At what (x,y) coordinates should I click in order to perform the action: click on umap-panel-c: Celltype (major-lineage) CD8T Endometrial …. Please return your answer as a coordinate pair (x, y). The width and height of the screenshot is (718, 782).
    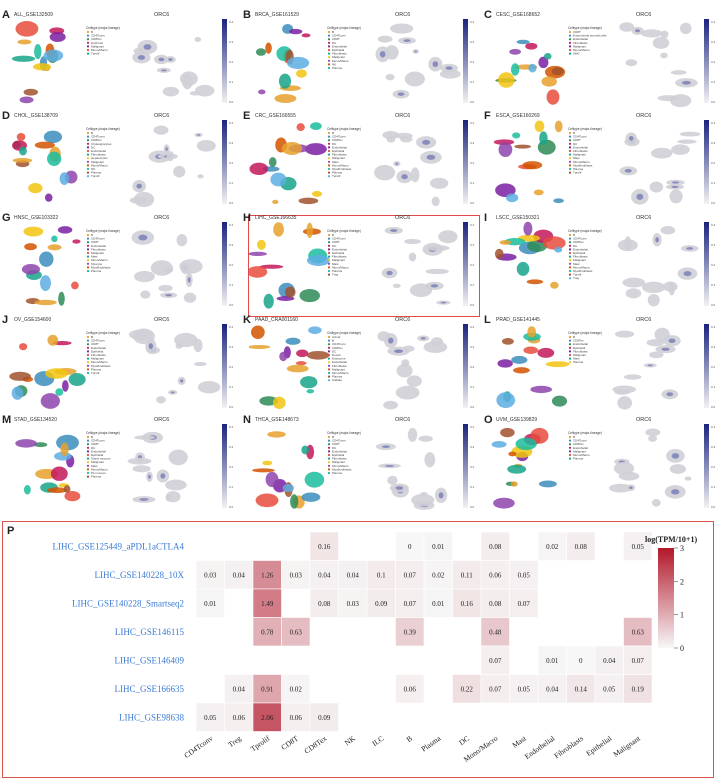
    Looking at the image, I should click on (601, 61).